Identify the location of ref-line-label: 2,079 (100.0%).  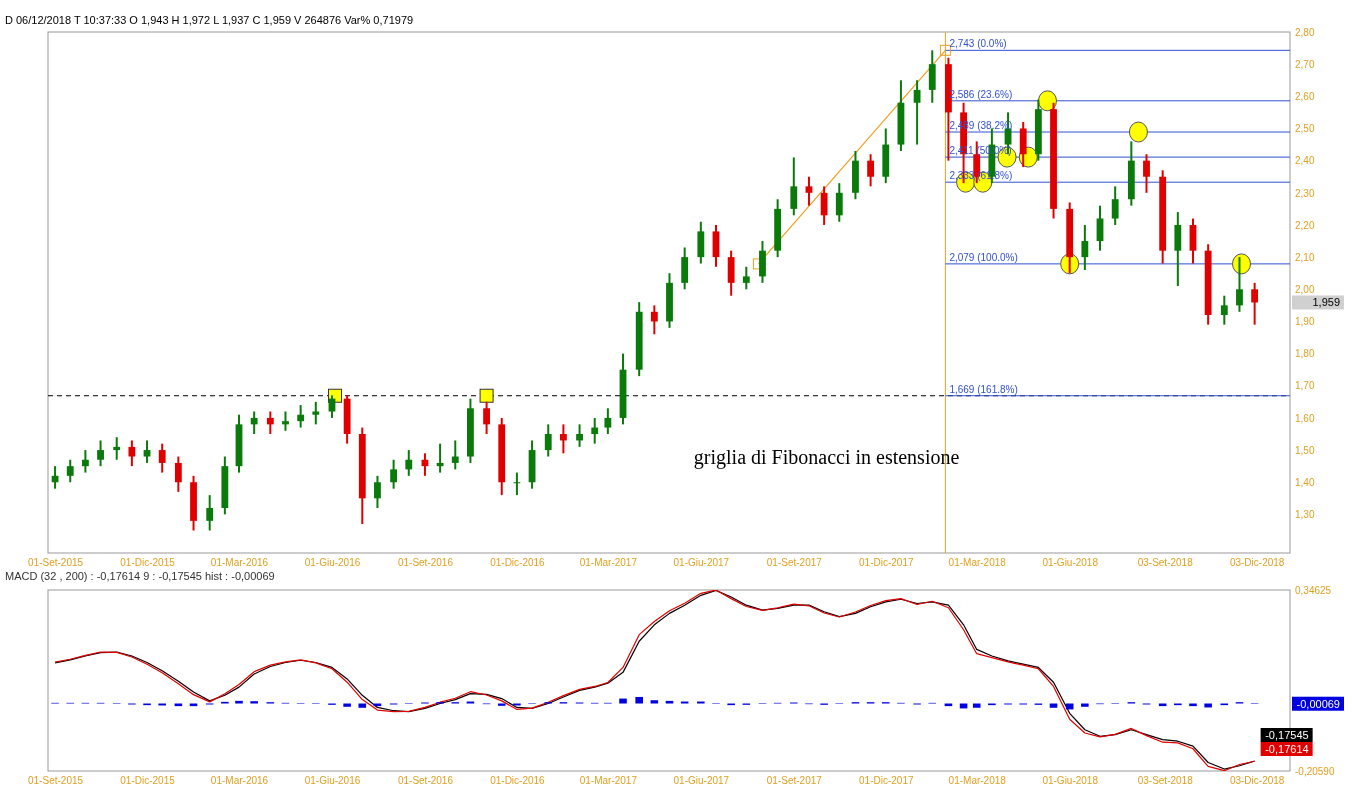
(983, 257).